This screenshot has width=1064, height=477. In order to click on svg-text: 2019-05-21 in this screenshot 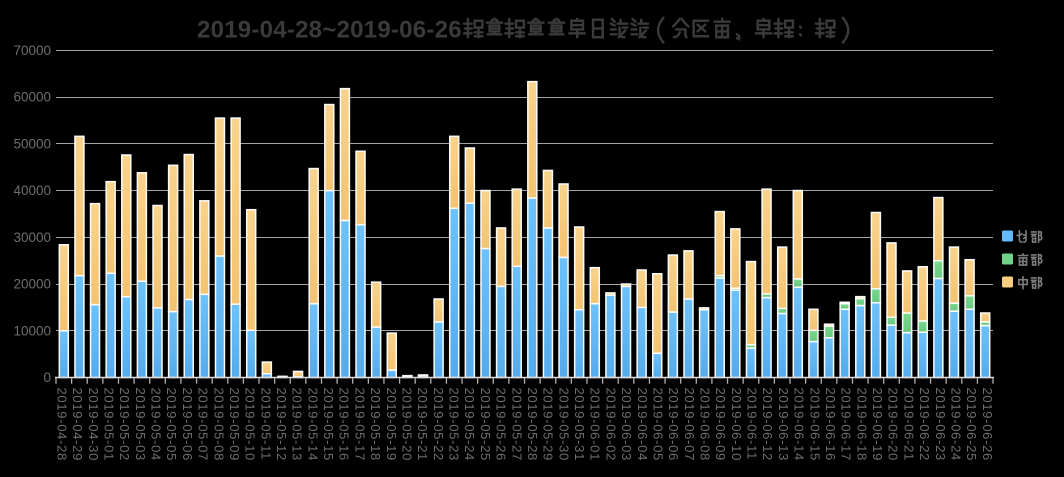, I will do `click(422, 425)`.